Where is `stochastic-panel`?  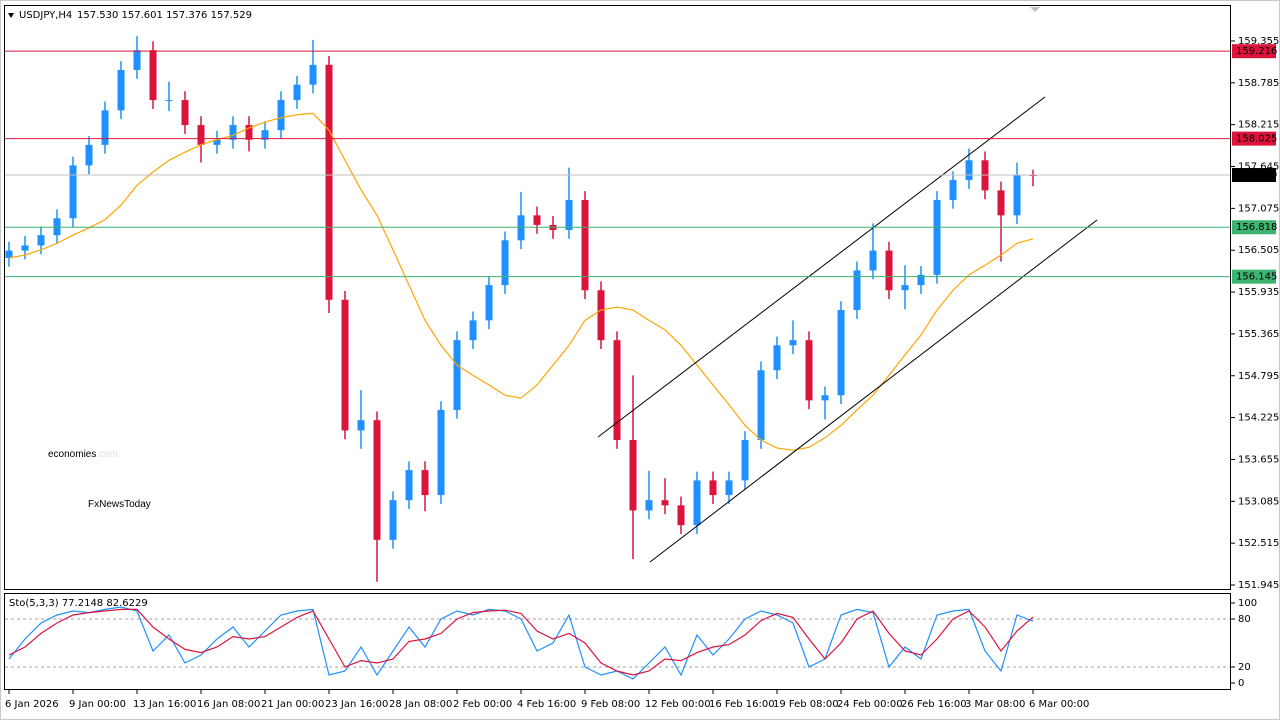 stochastic-panel is located at coordinates (617, 641).